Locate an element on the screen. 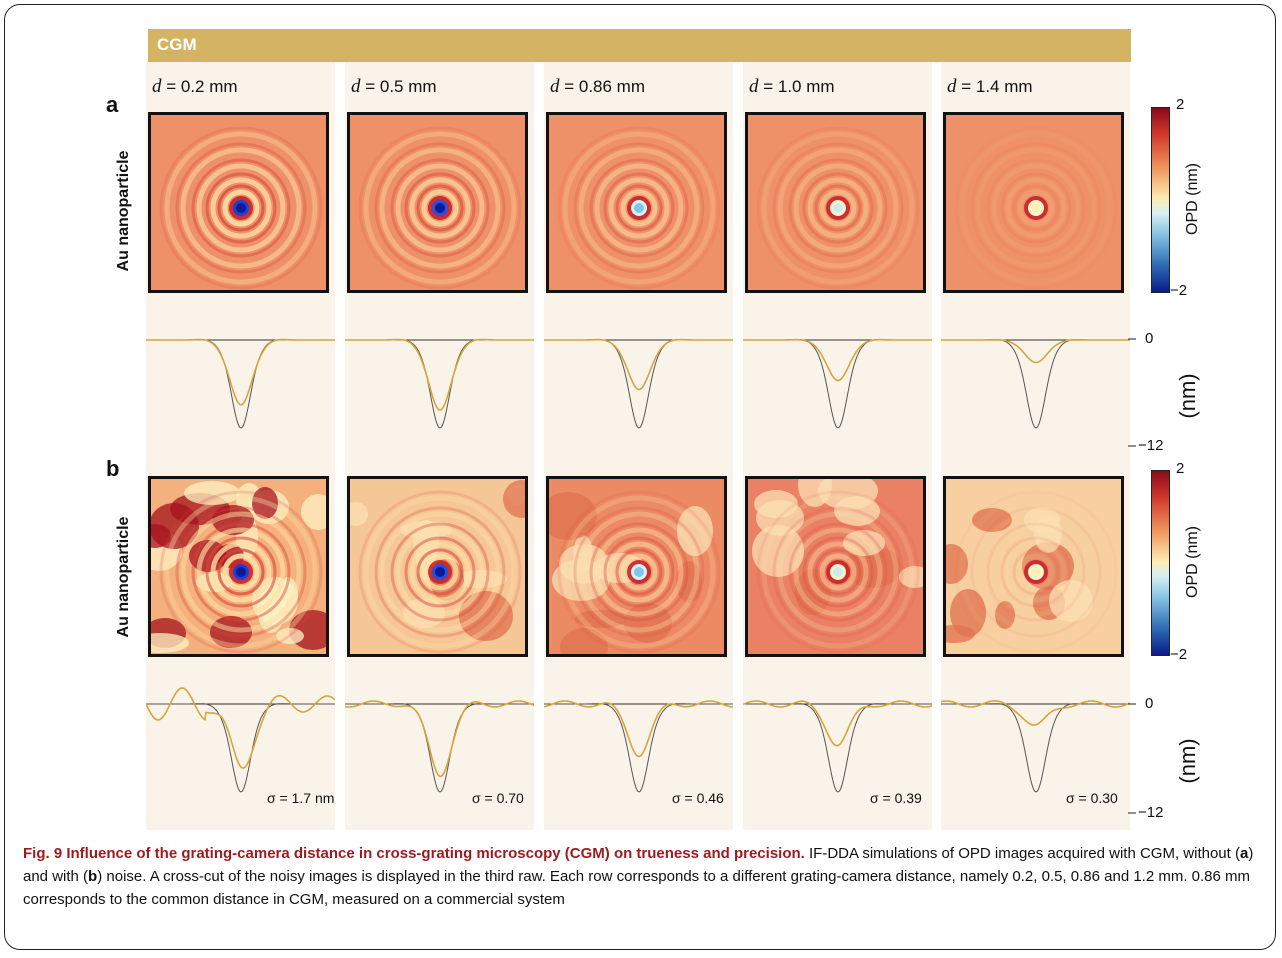  sigma-label: σ = 1.7 nm is located at coordinates (301, 798).